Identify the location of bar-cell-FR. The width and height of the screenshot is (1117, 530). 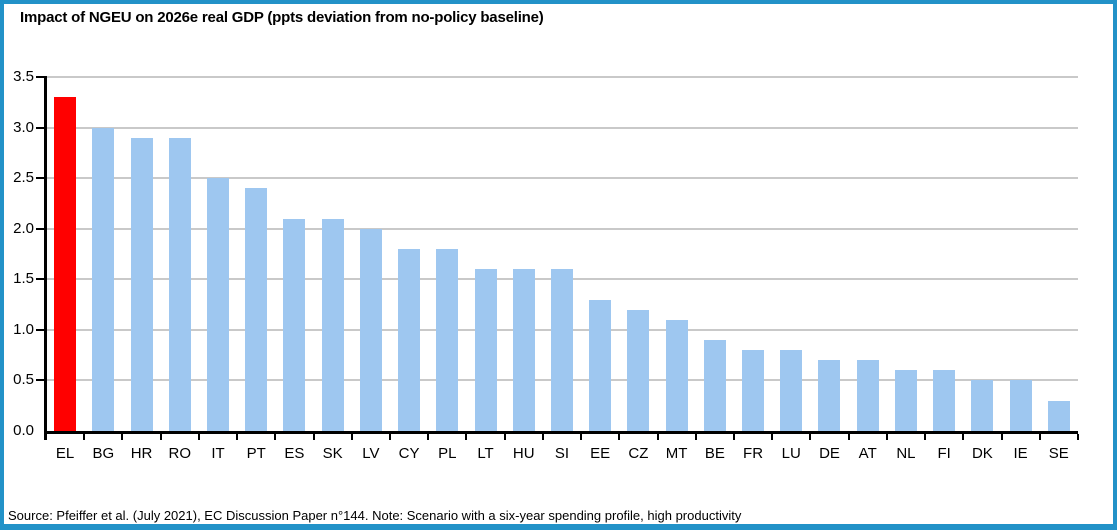
(753, 254).